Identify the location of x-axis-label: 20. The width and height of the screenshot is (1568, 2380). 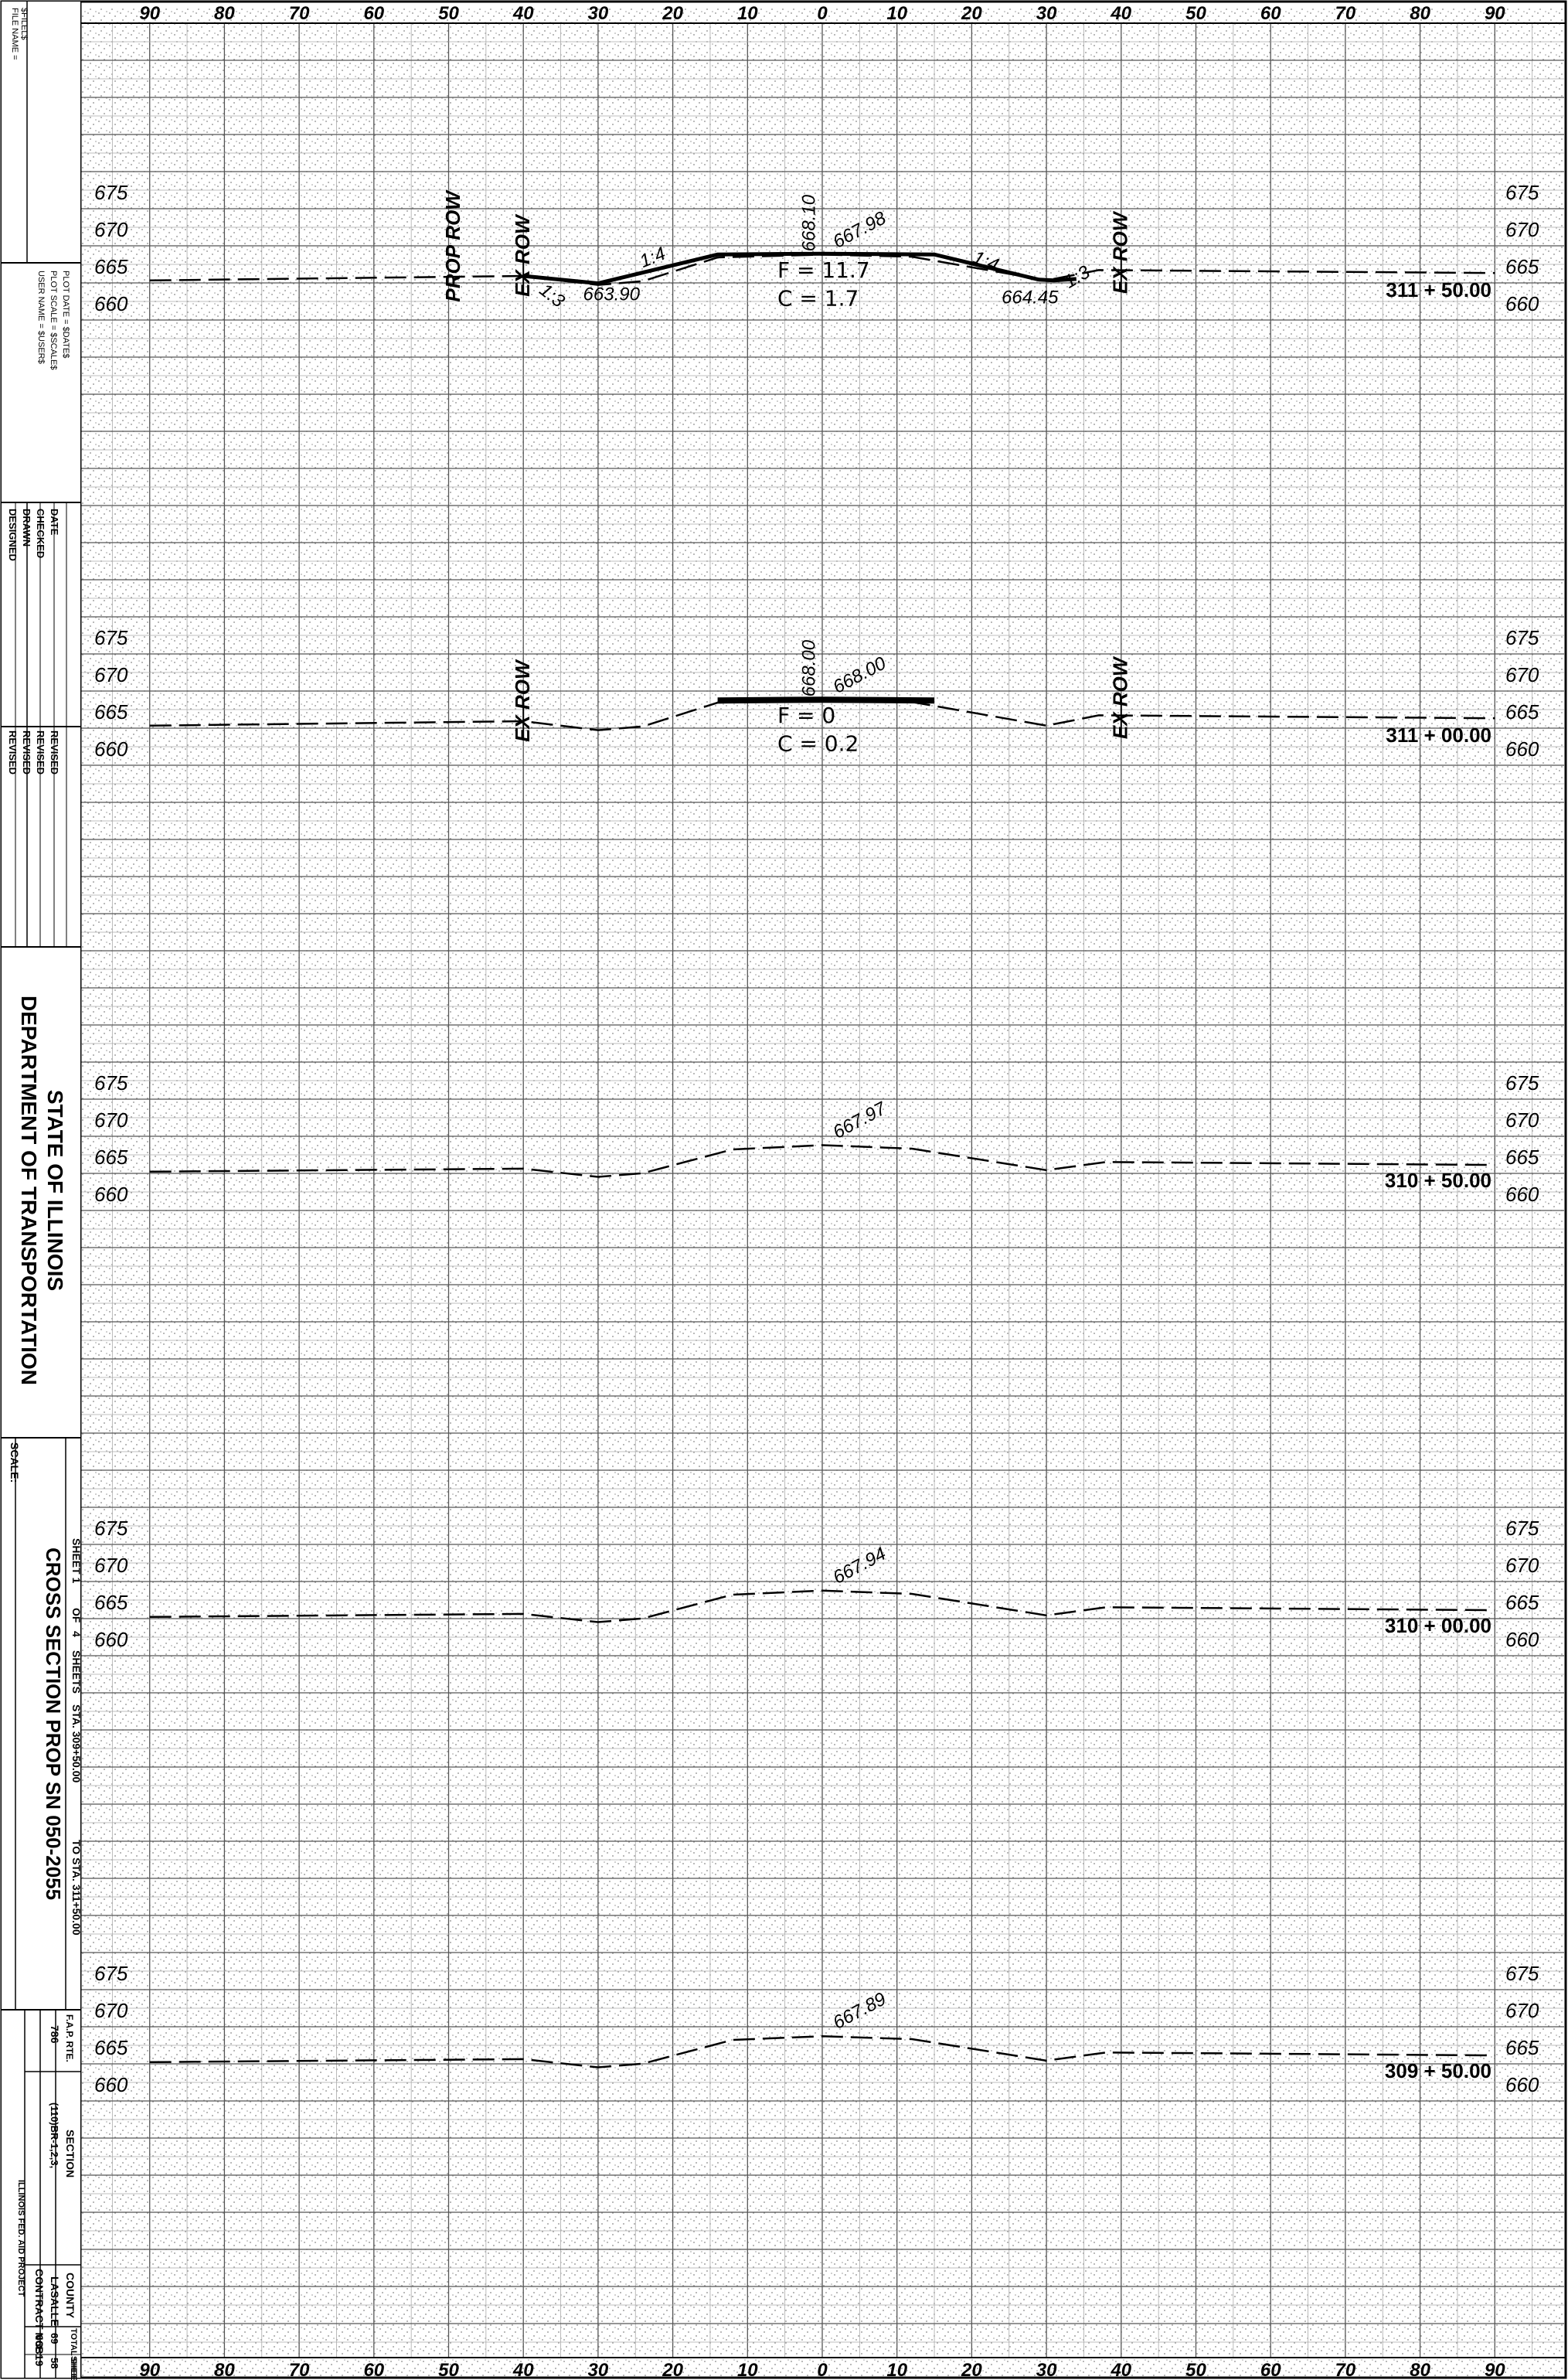
(971, 14).